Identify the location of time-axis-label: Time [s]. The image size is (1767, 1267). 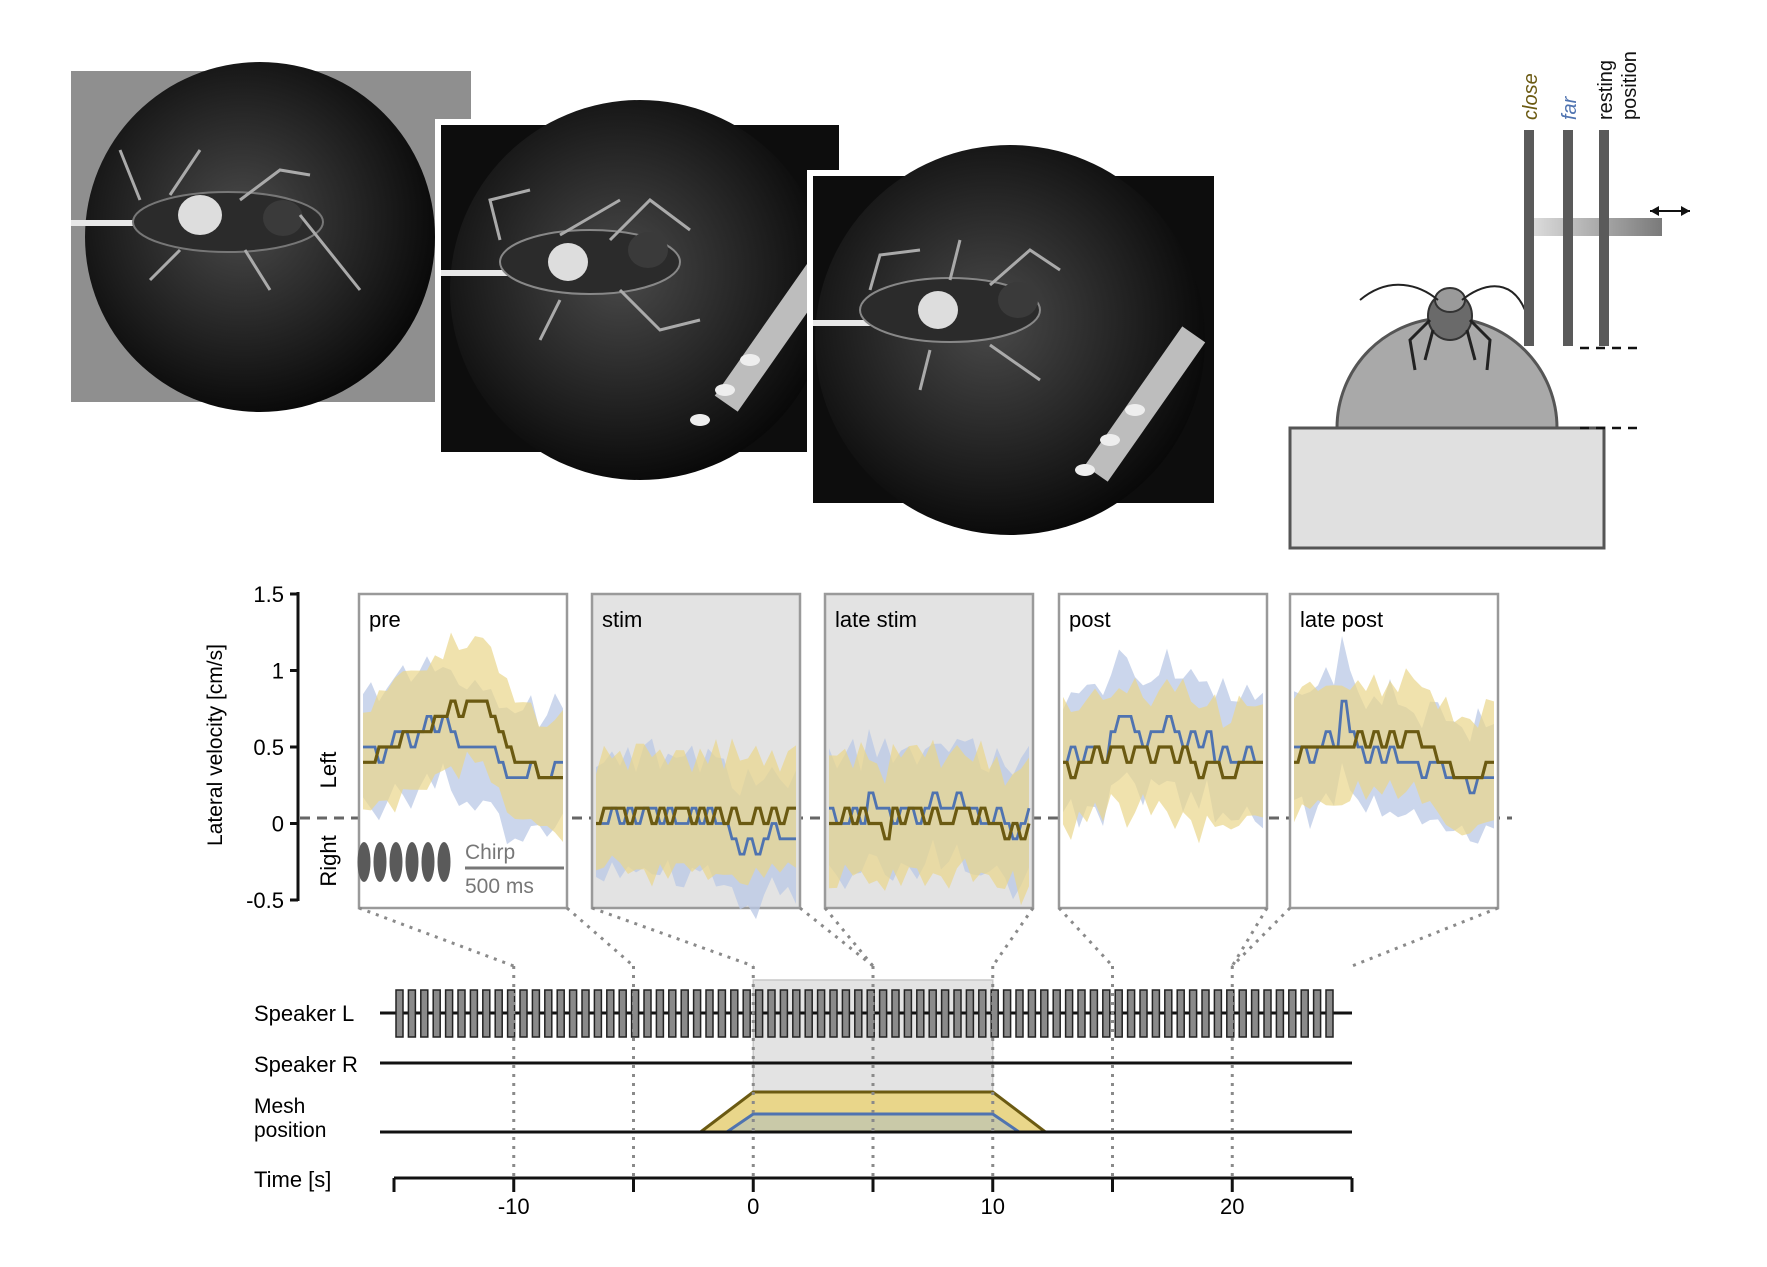
(292, 1179).